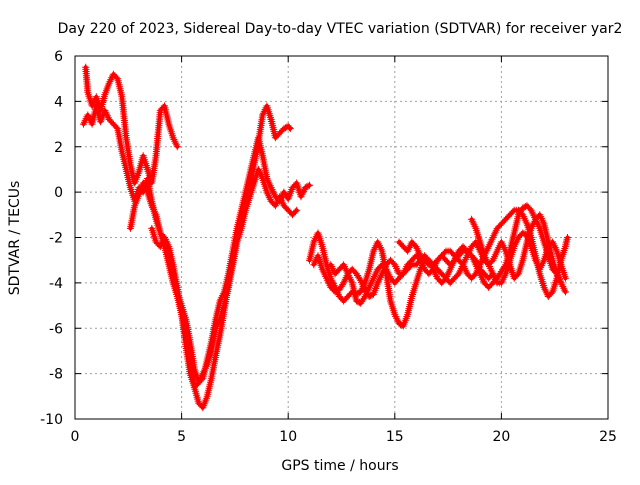 The height and width of the screenshot is (485, 640). I want to click on x-tick-label: 25, so click(608, 437).